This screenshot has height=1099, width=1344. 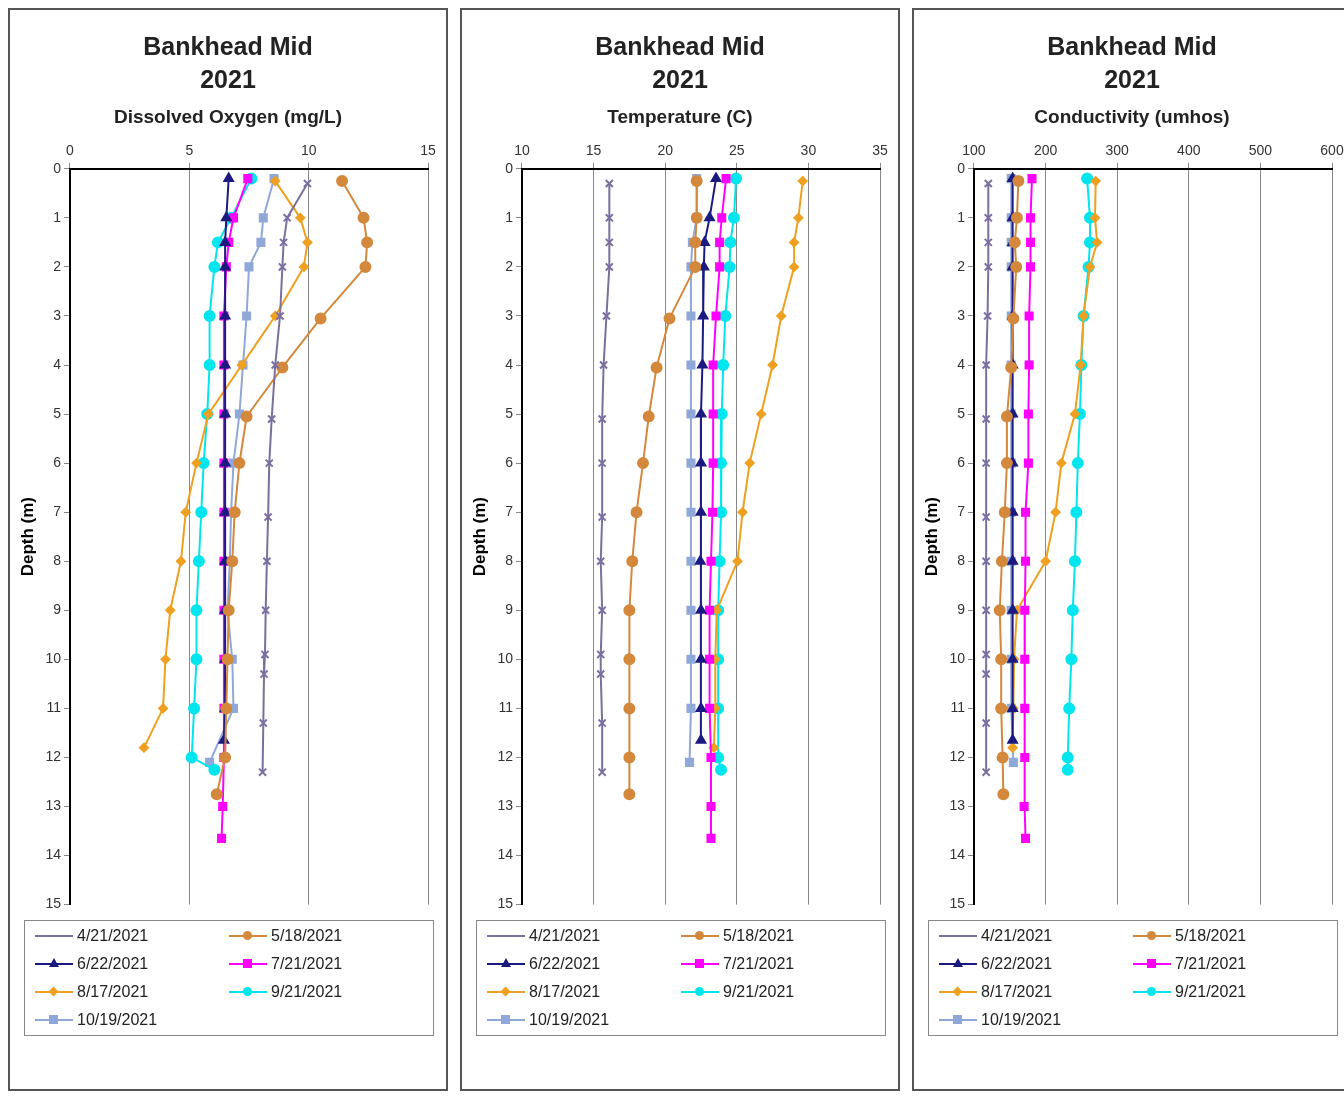 I want to click on x-tick-label: 25, so click(x=737, y=150).